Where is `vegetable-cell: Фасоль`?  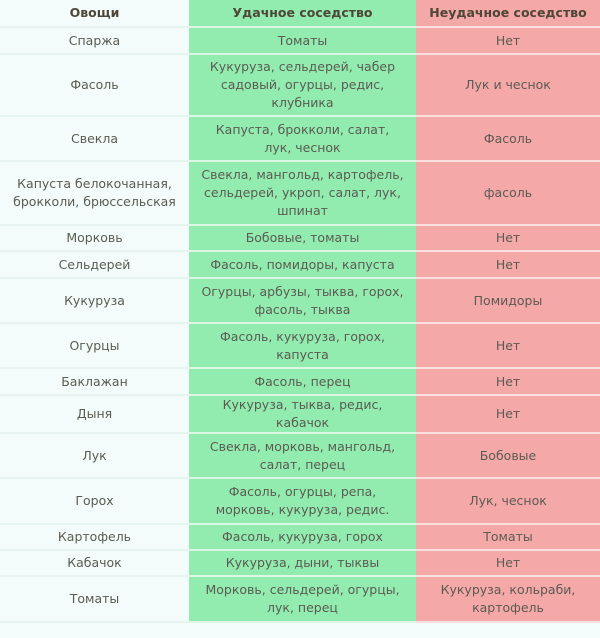
vegetable-cell: Фасоль is located at coordinates (94, 85).